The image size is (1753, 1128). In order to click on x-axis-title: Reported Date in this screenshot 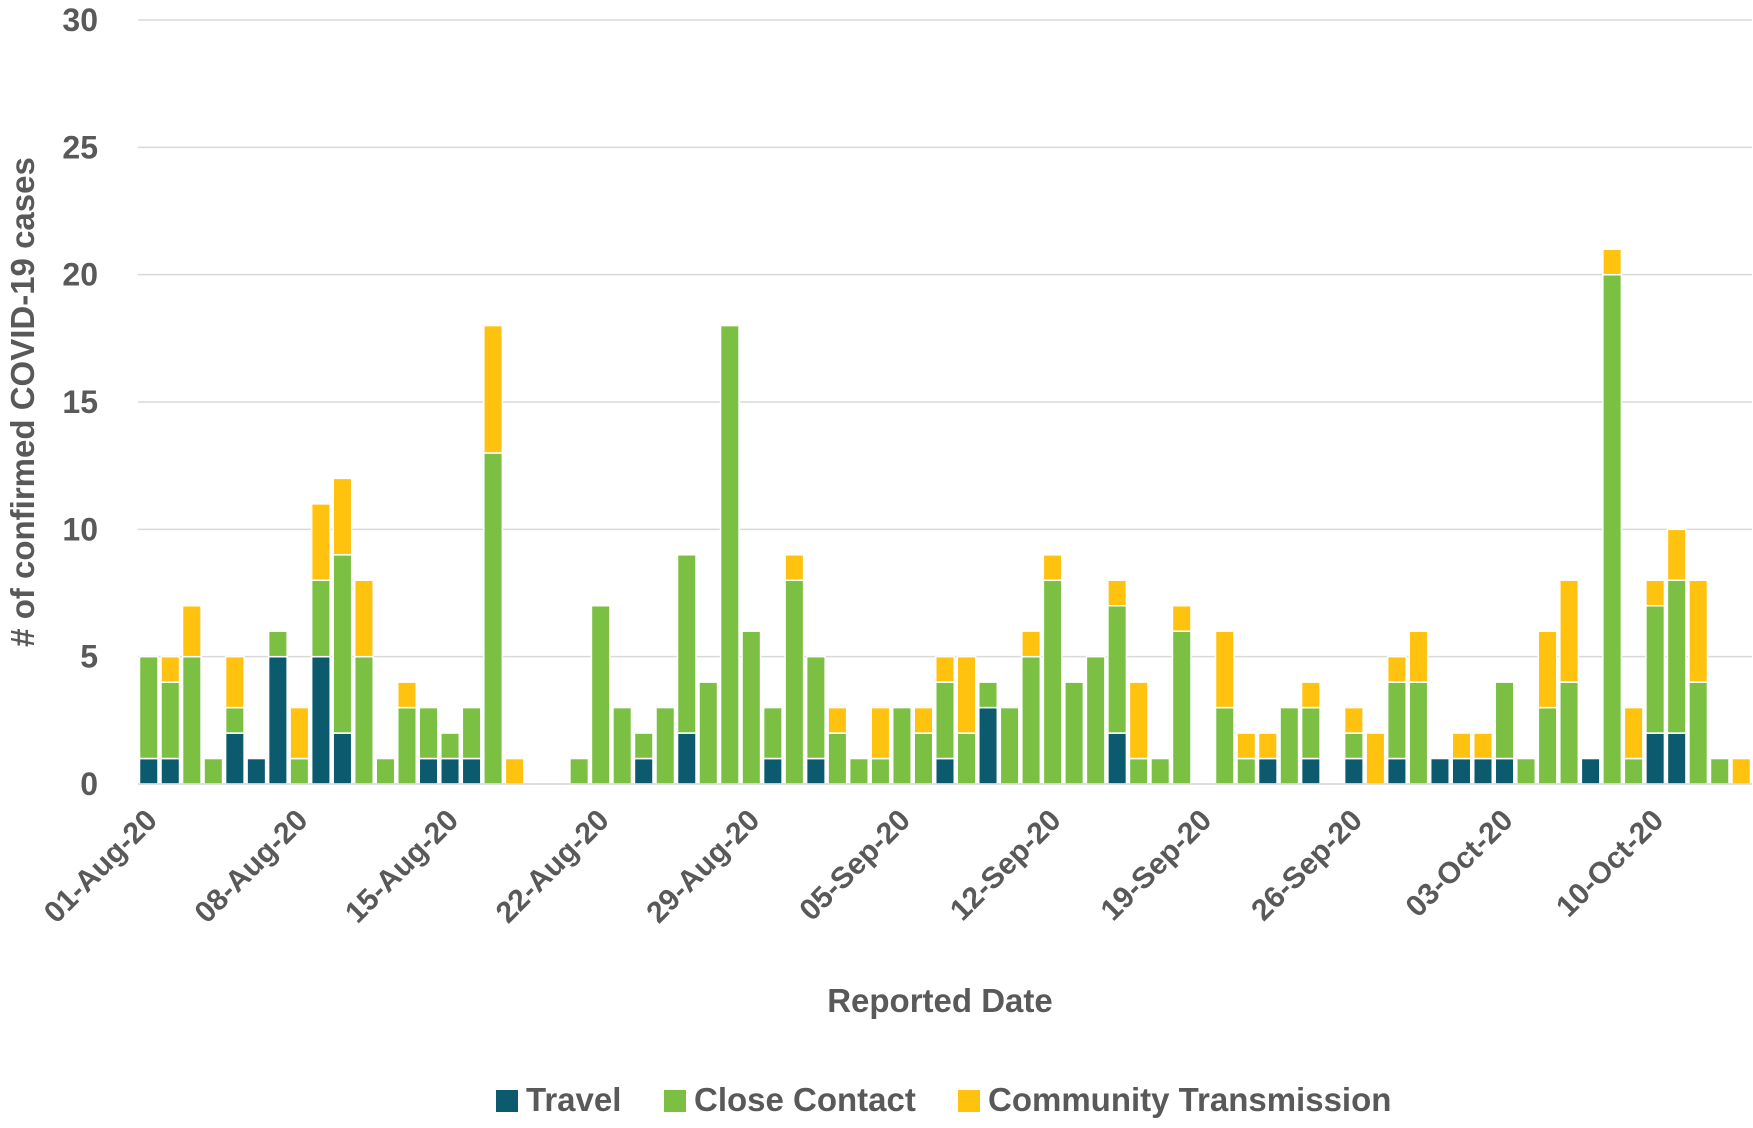, I will do `click(940, 1000)`.